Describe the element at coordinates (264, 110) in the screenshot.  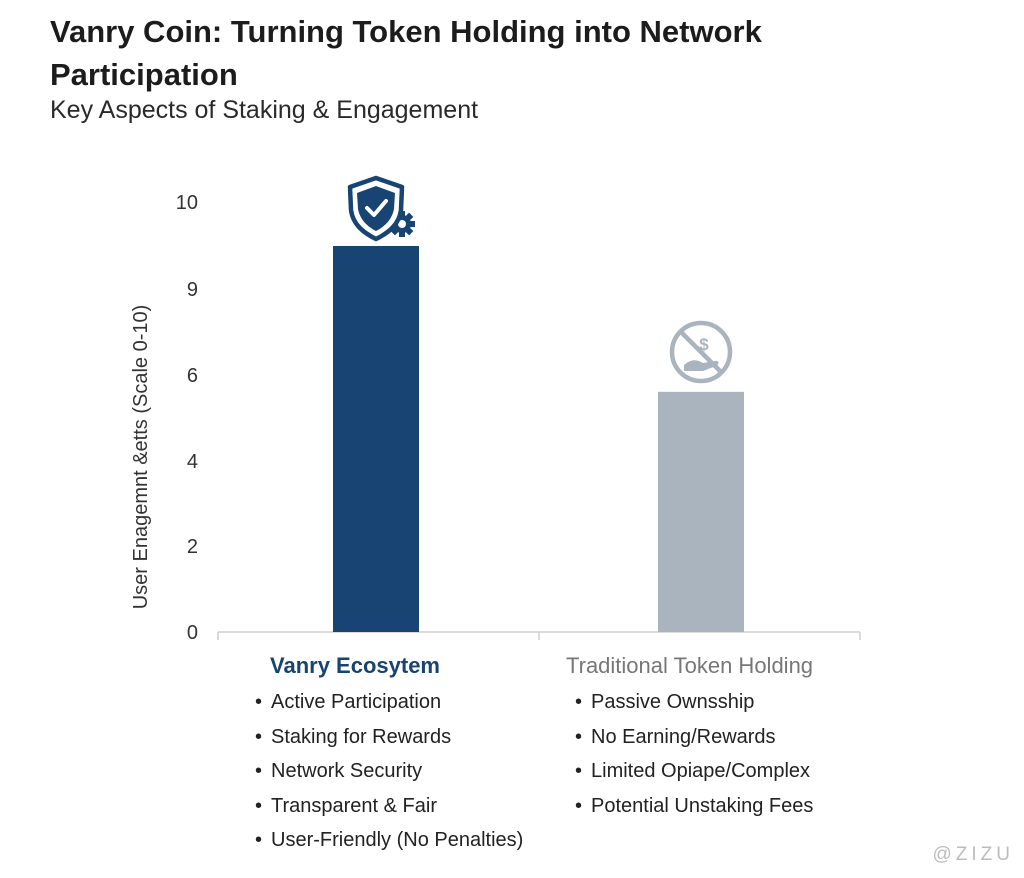
I see `page-subtitle: Key Aspects of Staking & Engagement` at that location.